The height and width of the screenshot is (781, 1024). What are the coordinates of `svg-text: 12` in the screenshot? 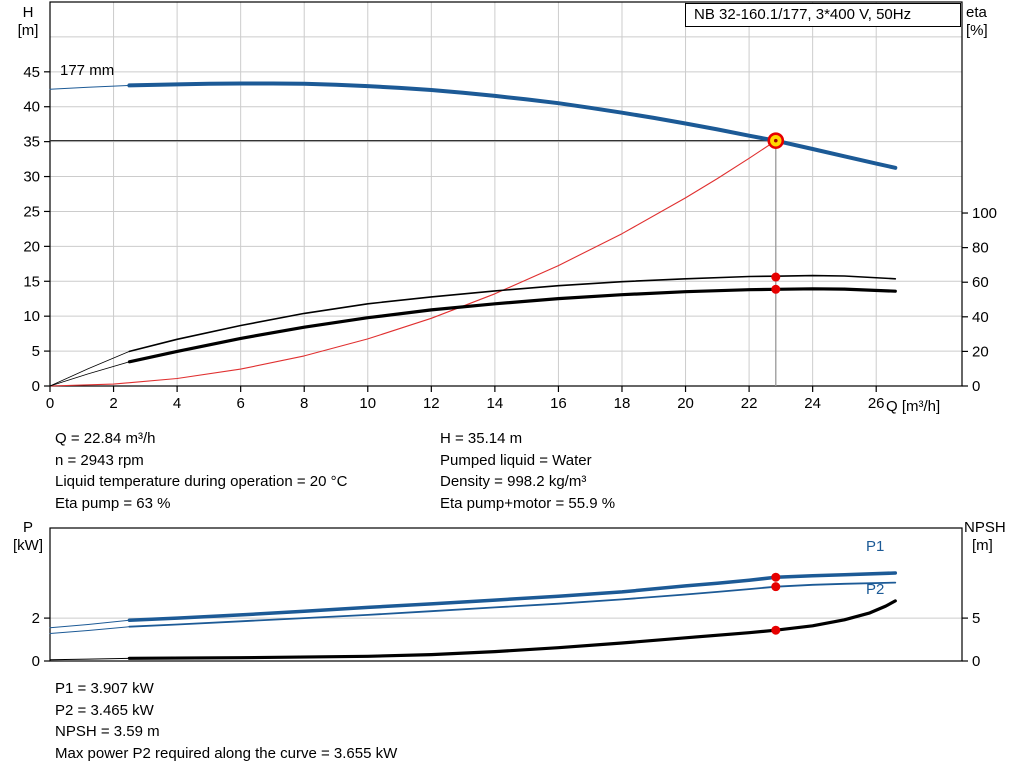 It's located at (431, 403).